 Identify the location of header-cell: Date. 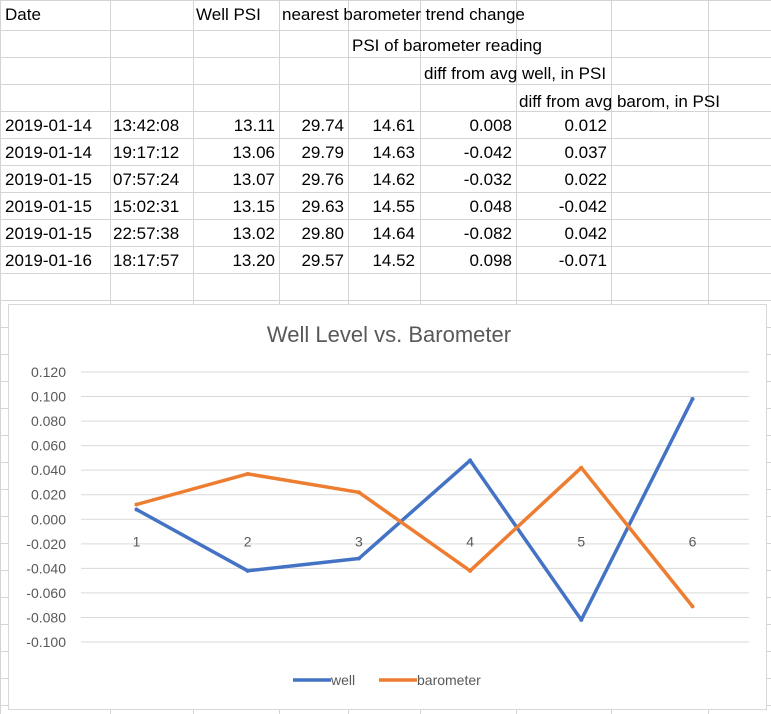
(23, 14).